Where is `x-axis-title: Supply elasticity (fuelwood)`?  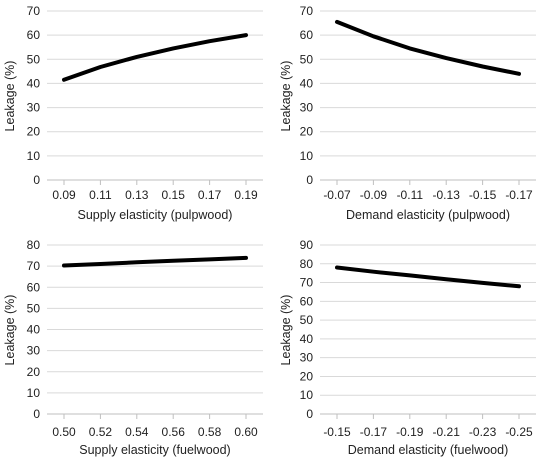
x-axis-title: Supply elasticity (fuelwood) is located at coordinates (154, 450).